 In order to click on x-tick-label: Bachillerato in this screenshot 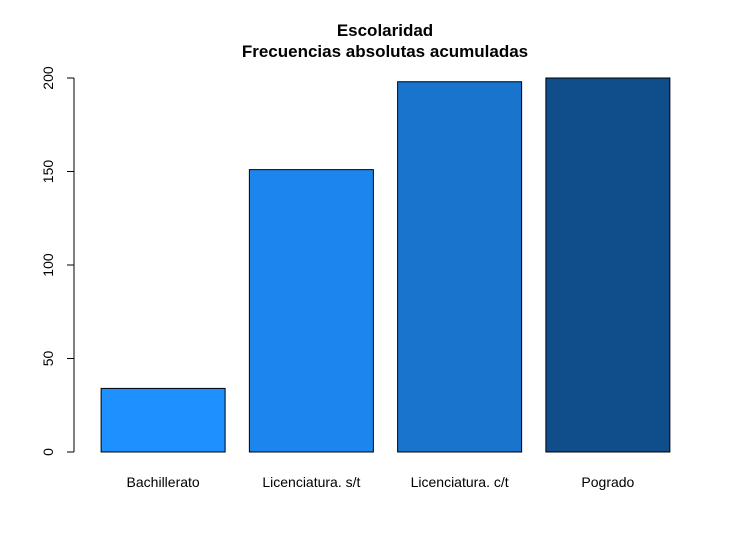, I will do `click(163, 482)`.